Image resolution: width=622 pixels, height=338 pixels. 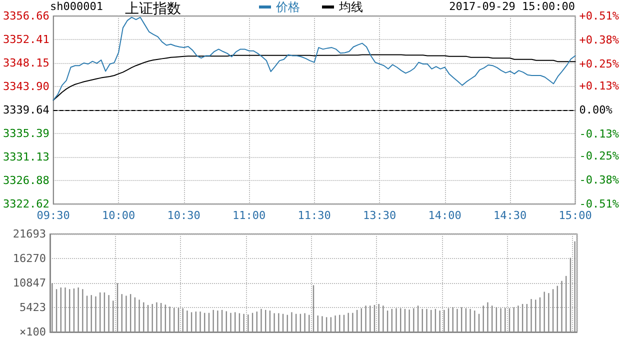 I want to click on y2-tick-label: +0.25%, so click(x=599, y=63).